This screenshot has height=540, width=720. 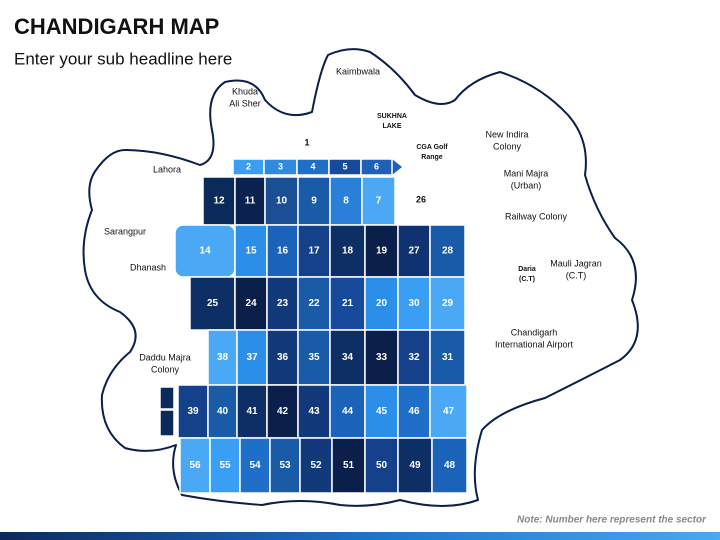 What do you see at coordinates (314, 201) in the screenshot?
I see `sector-label: 9` at bounding box center [314, 201].